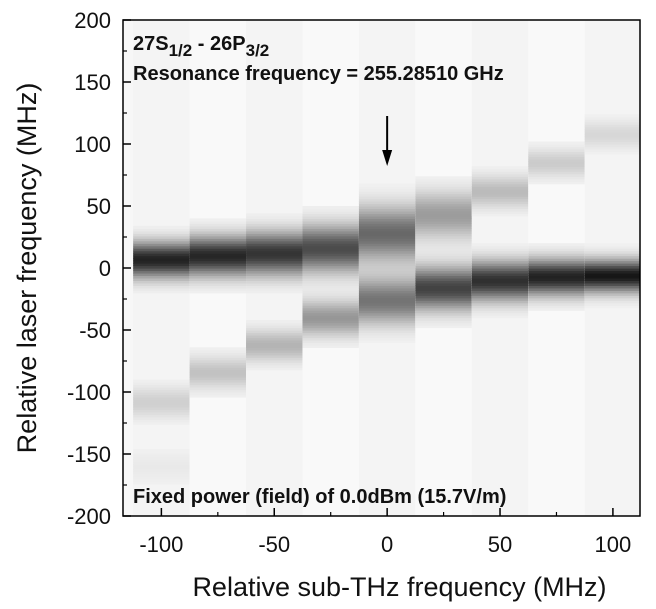 Image resolution: width=656 pixels, height=609 pixels. I want to click on y-tick-label: 100, so click(92, 144).